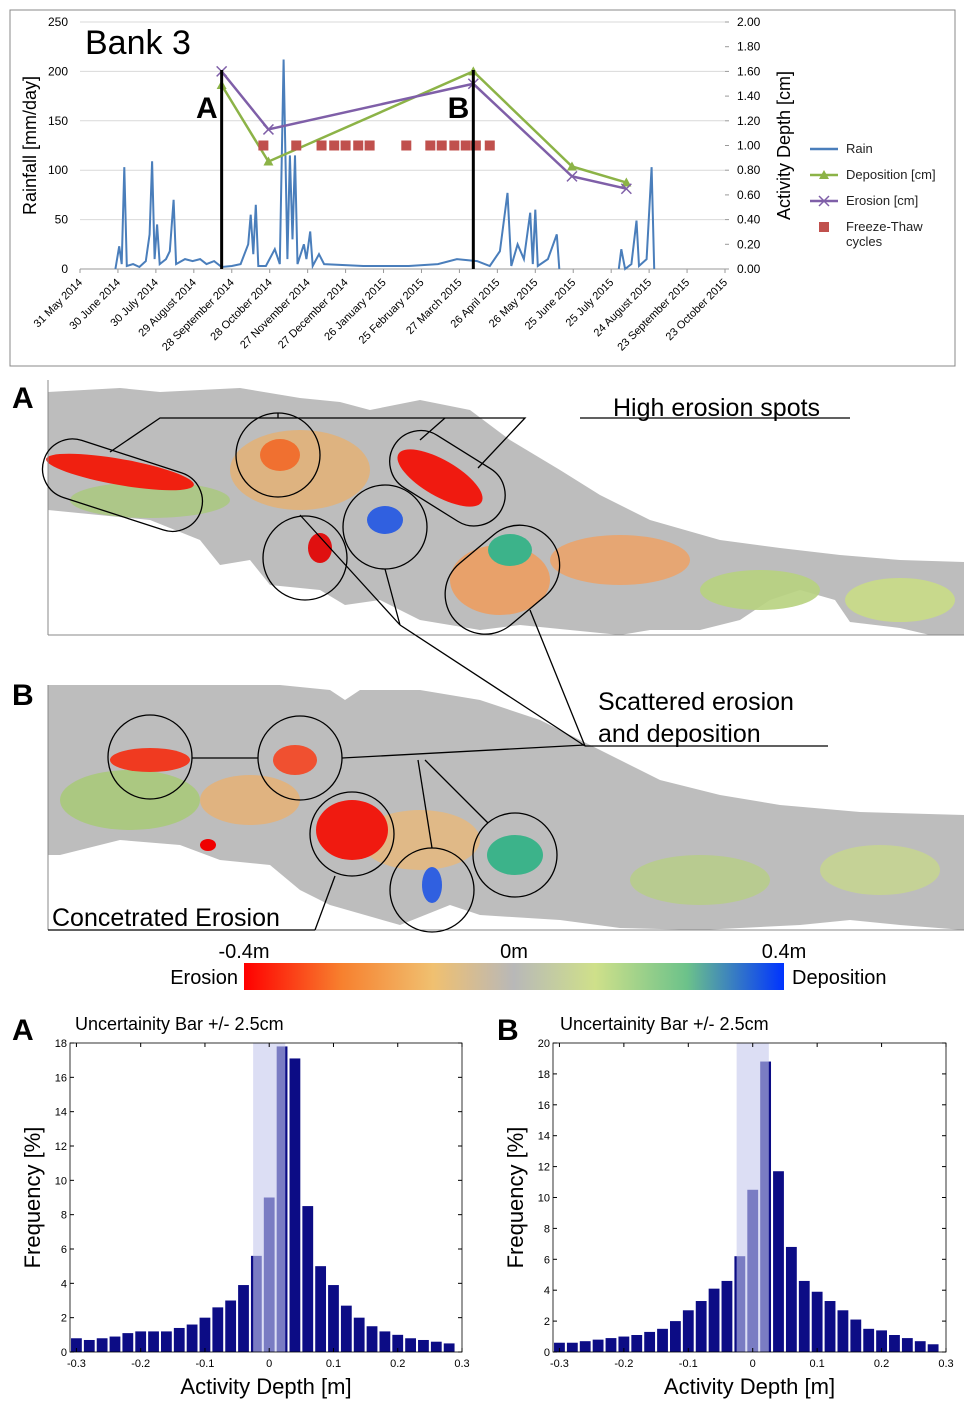  Describe the element at coordinates (749, 195) in the screenshot. I see `y2-tick-label: 0.60` at that location.